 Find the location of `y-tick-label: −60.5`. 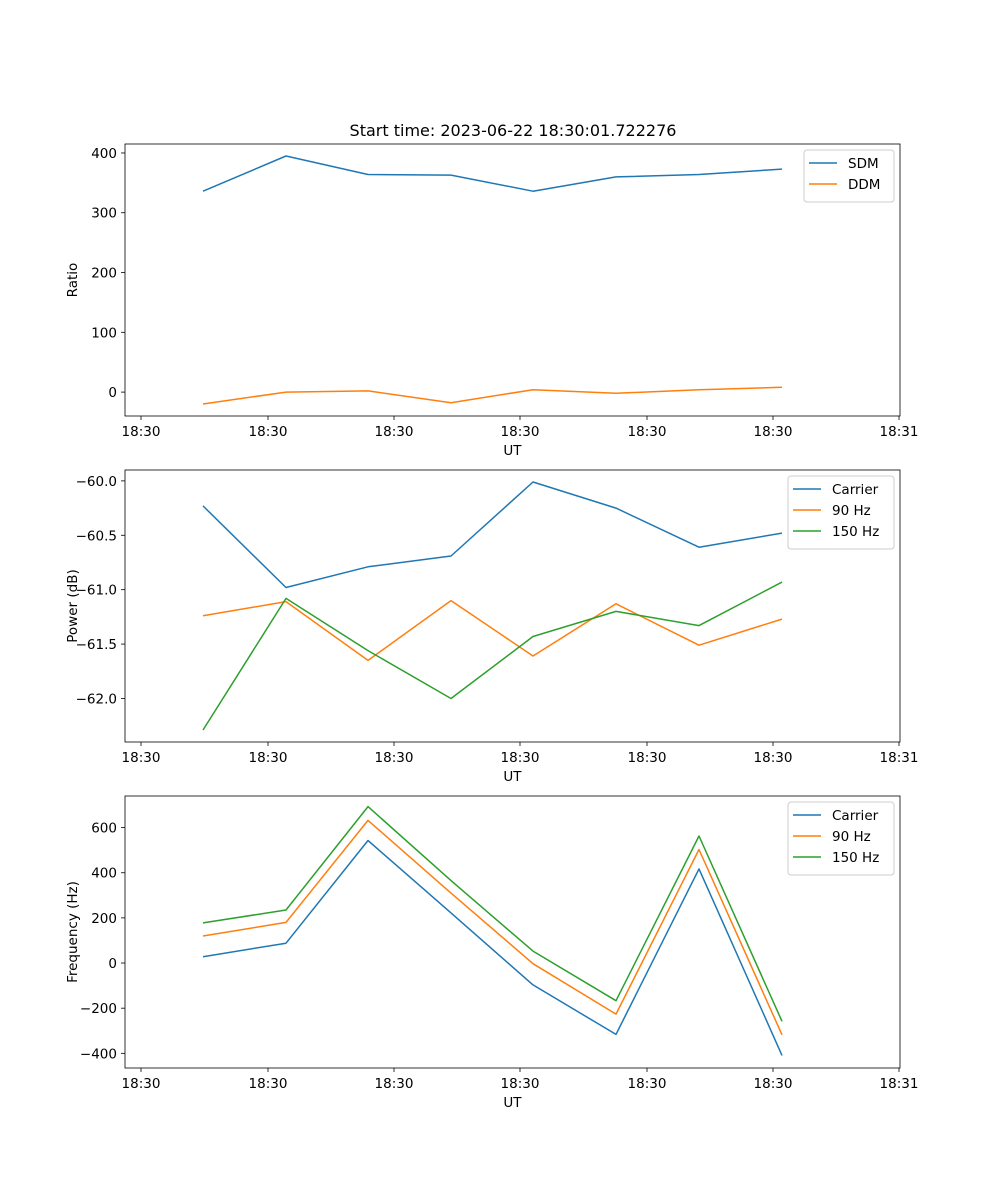

y-tick-label: −60.5 is located at coordinates (96, 536).